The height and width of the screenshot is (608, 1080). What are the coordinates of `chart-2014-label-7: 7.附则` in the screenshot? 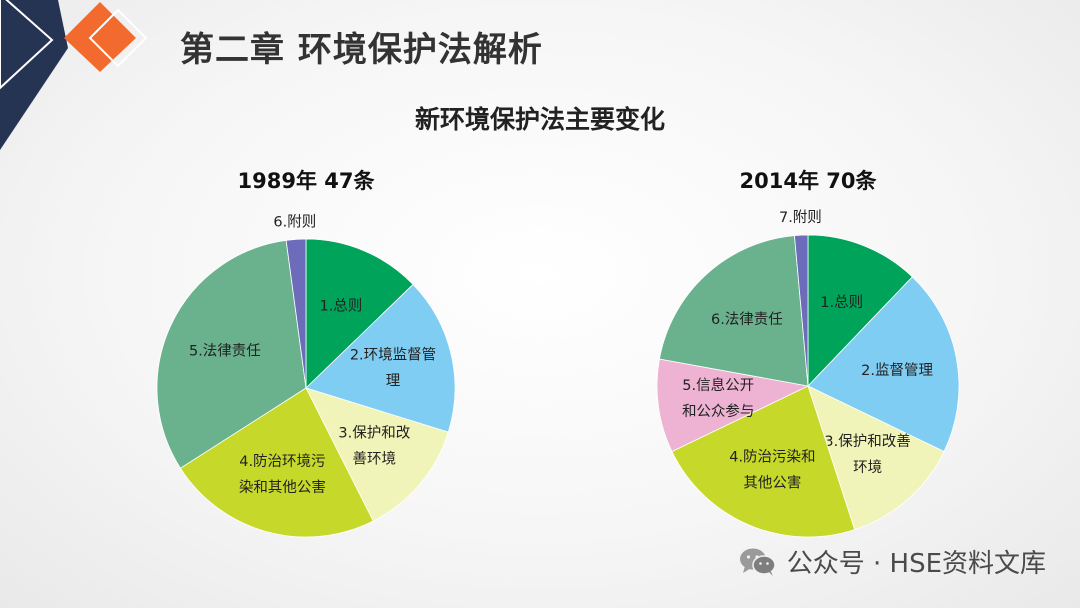 It's located at (800, 217).